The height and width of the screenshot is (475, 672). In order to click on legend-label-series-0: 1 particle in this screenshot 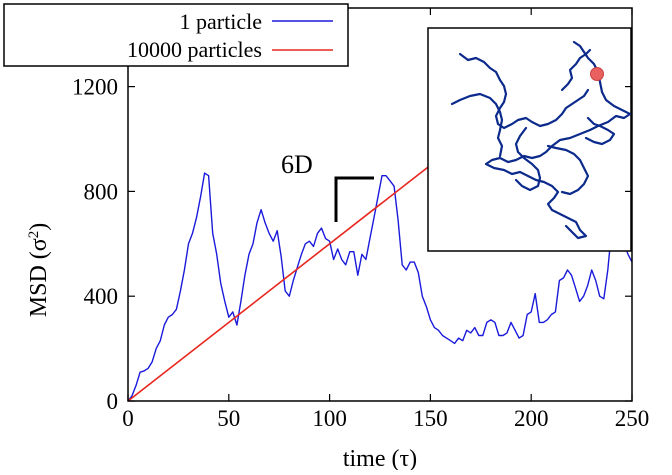, I will do `click(221, 21)`.